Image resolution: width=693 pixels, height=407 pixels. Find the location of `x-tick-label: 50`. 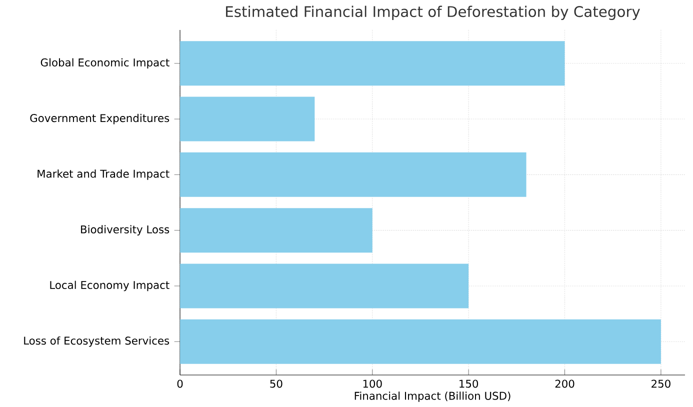

x-tick-label: 50 is located at coordinates (276, 384).